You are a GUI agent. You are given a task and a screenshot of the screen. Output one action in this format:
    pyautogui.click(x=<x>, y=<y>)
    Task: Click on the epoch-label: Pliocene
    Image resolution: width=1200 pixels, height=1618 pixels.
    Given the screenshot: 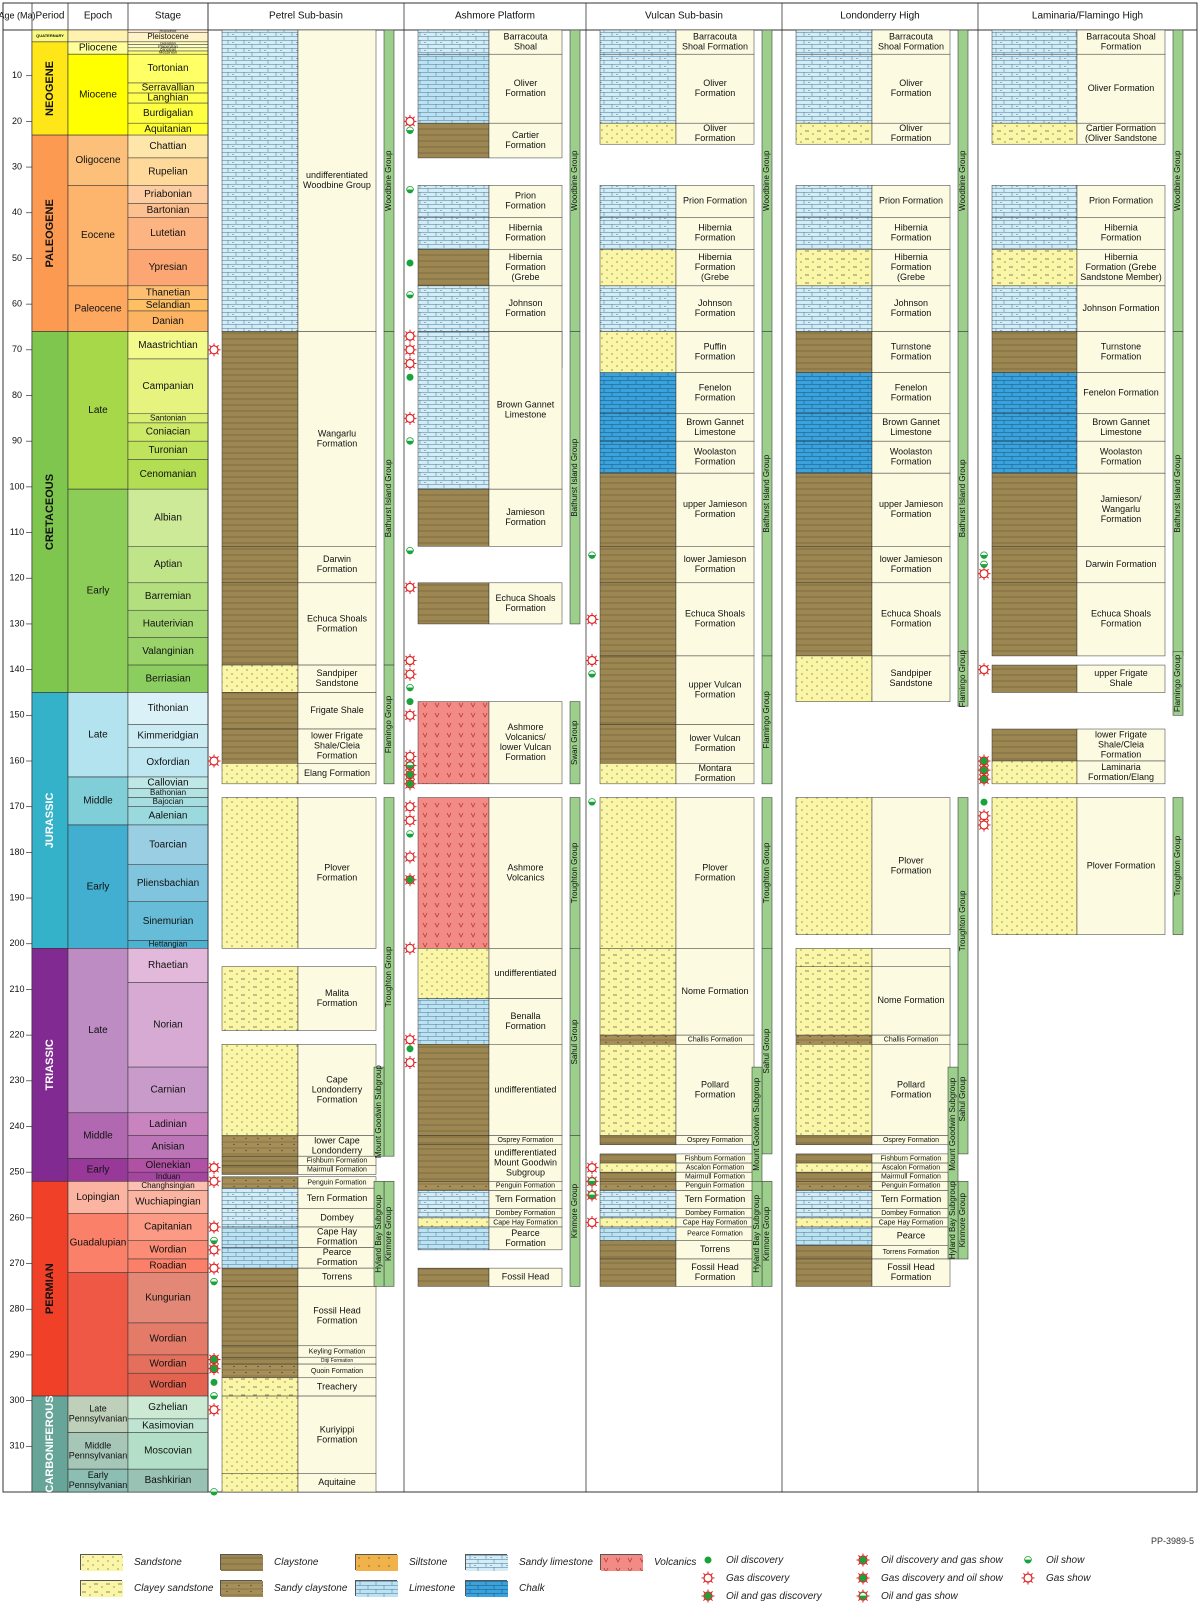 What is the action you would take?
    pyautogui.click(x=98, y=48)
    